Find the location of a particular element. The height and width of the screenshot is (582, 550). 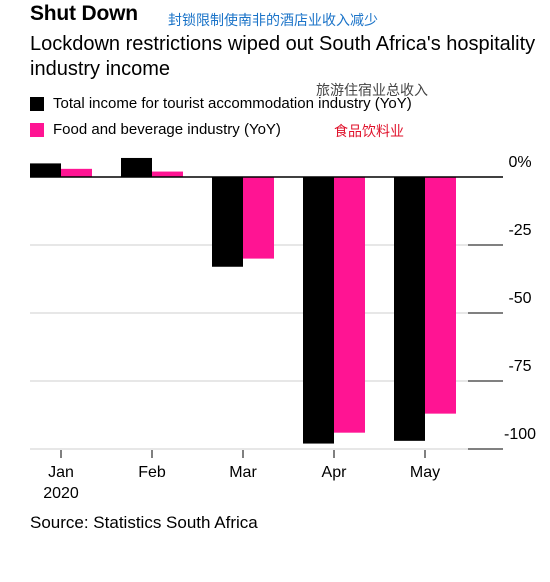

x-tick-label: May is located at coordinates (425, 472).